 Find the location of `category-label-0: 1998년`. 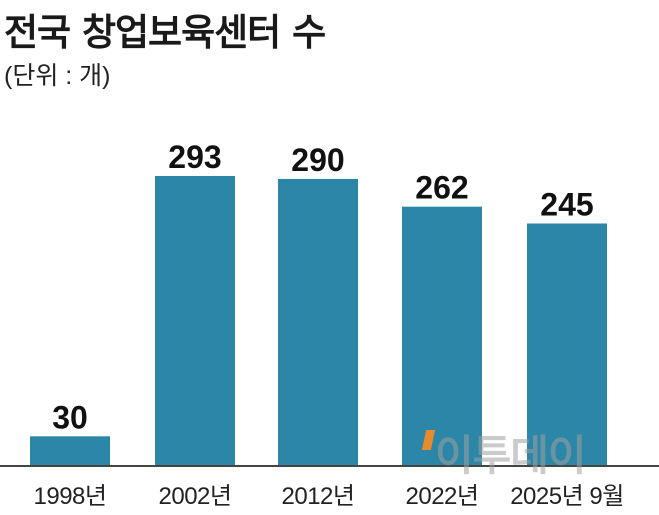

category-label-0: 1998년 is located at coordinates (70, 496).